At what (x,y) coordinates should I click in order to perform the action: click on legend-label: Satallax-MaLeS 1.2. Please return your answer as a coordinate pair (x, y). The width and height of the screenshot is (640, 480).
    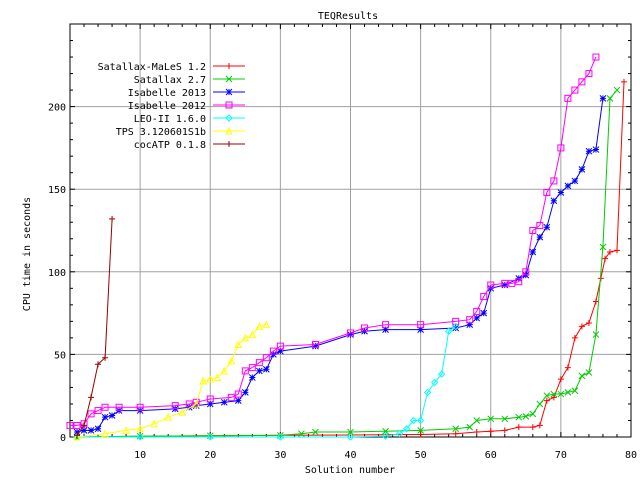
    Looking at the image, I should click on (152, 67).